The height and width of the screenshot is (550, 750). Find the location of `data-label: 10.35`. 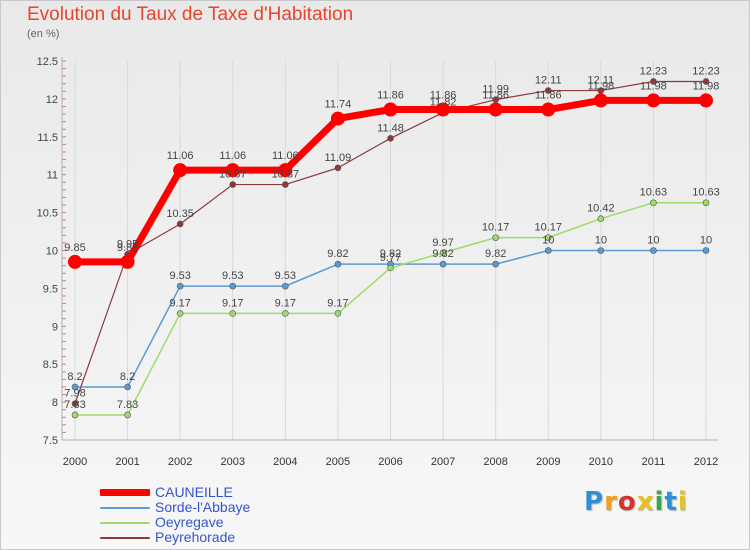

data-label: 10.35 is located at coordinates (180, 214).